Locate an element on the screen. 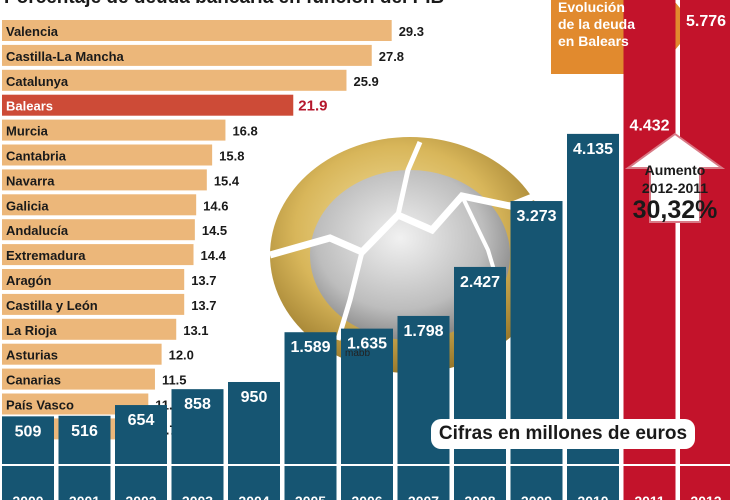  hbar-balears is located at coordinates (148, 105).